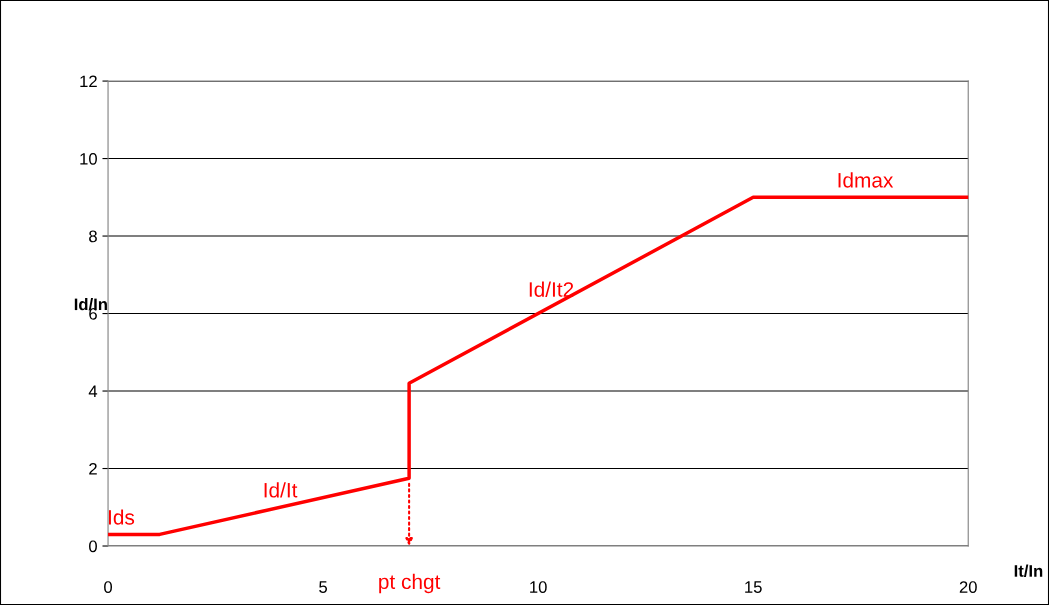 The height and width of the screenshot is (605, 1049). Describe the element at coordinates (323, 587) in the screenshot. I see `x-tick-label: 5` at that location.